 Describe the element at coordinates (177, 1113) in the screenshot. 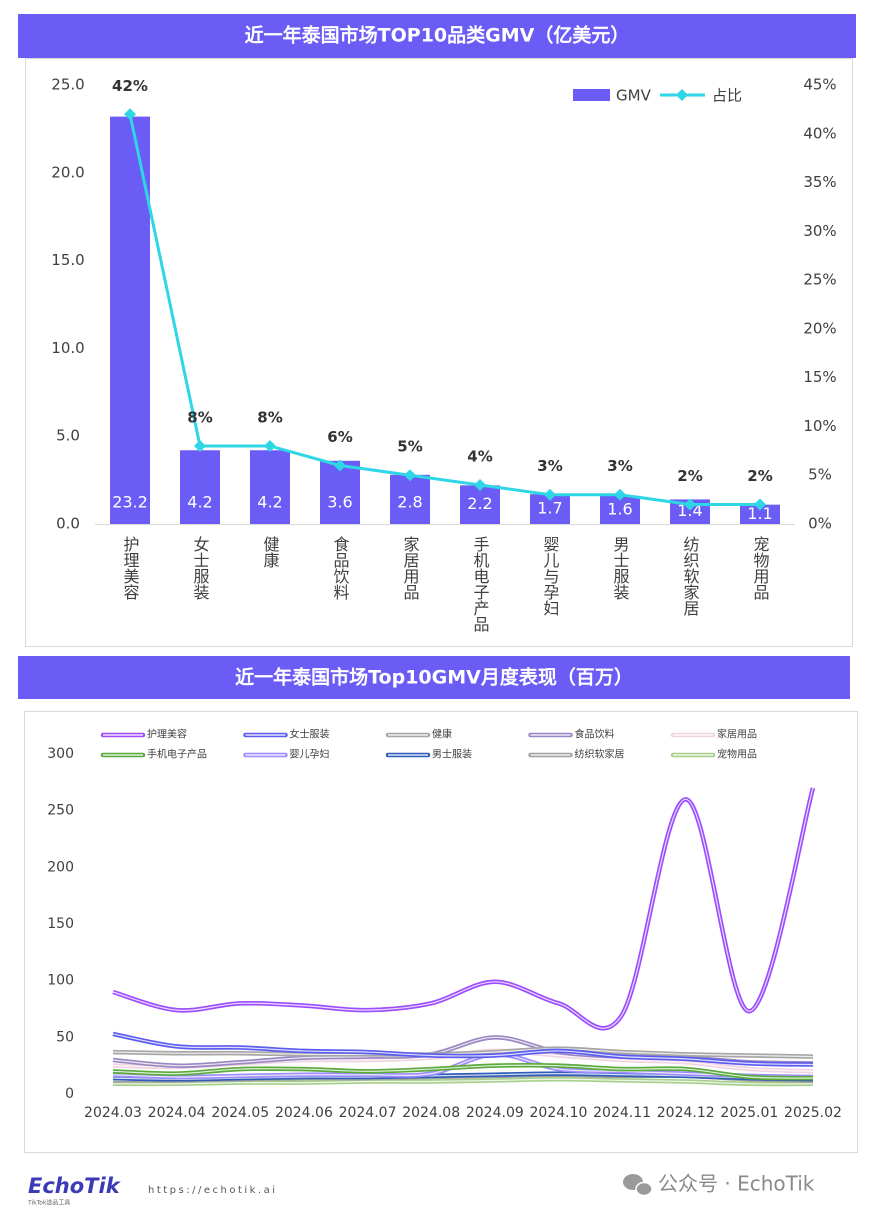

I see `x-tick-label: 2024.04` at that location.